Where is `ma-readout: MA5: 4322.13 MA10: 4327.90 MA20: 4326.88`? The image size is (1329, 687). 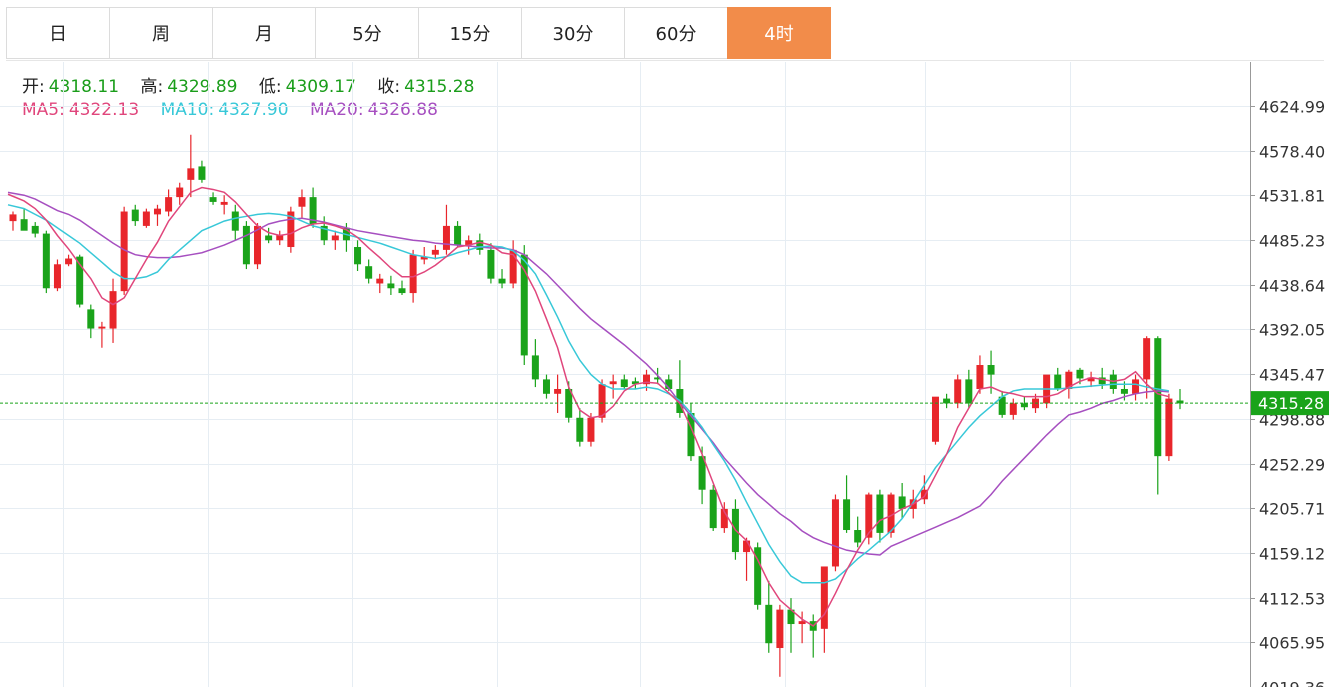 ma-readout: MA5: 4322.13 MA10: 4327.90 MA20: 4326.88 is located at coordinates (232, 110).